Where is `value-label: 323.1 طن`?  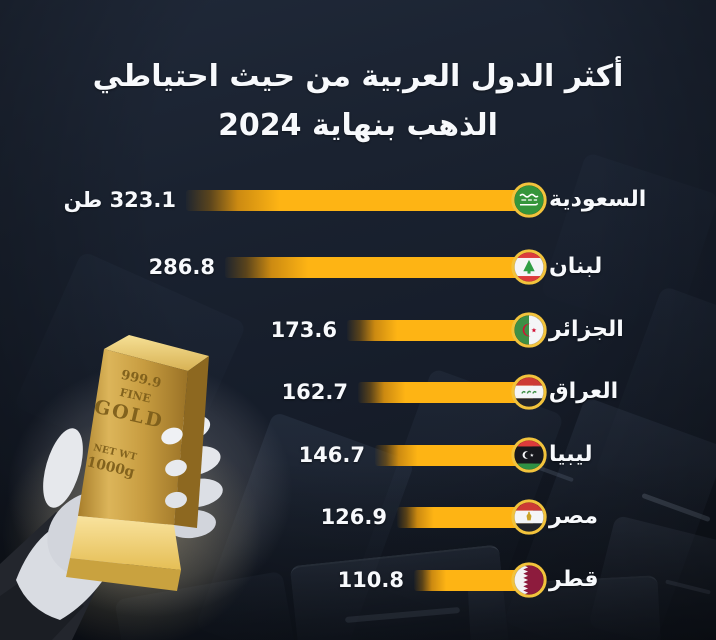
value-label: 323.1 طن is located at coordinates (119, 200).